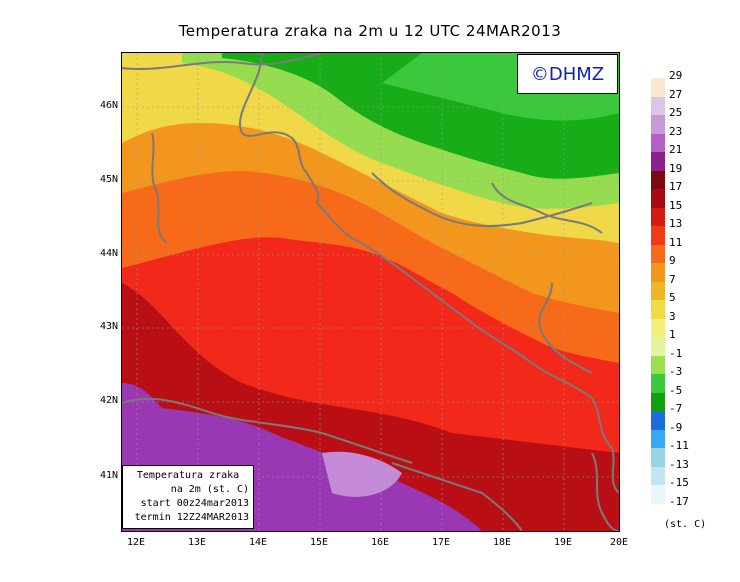 This screenshot has width=740, height=582. What do you see at coordinates (563, 542) in the screenshot?
I see `lon-label: 19E` at bounding box center [563, 542].